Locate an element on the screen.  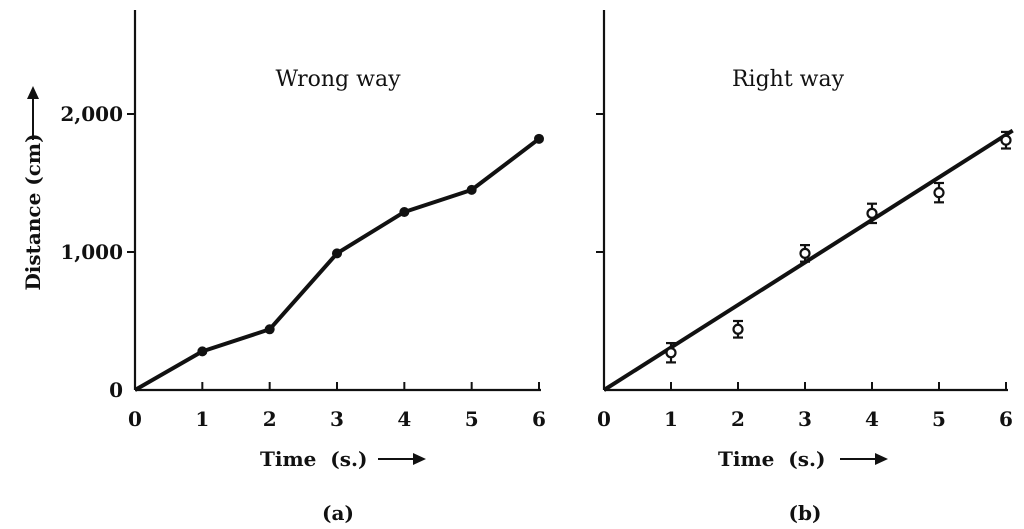
panel-b-xlabel: Time (s.) is located at coordinates (771, 459).